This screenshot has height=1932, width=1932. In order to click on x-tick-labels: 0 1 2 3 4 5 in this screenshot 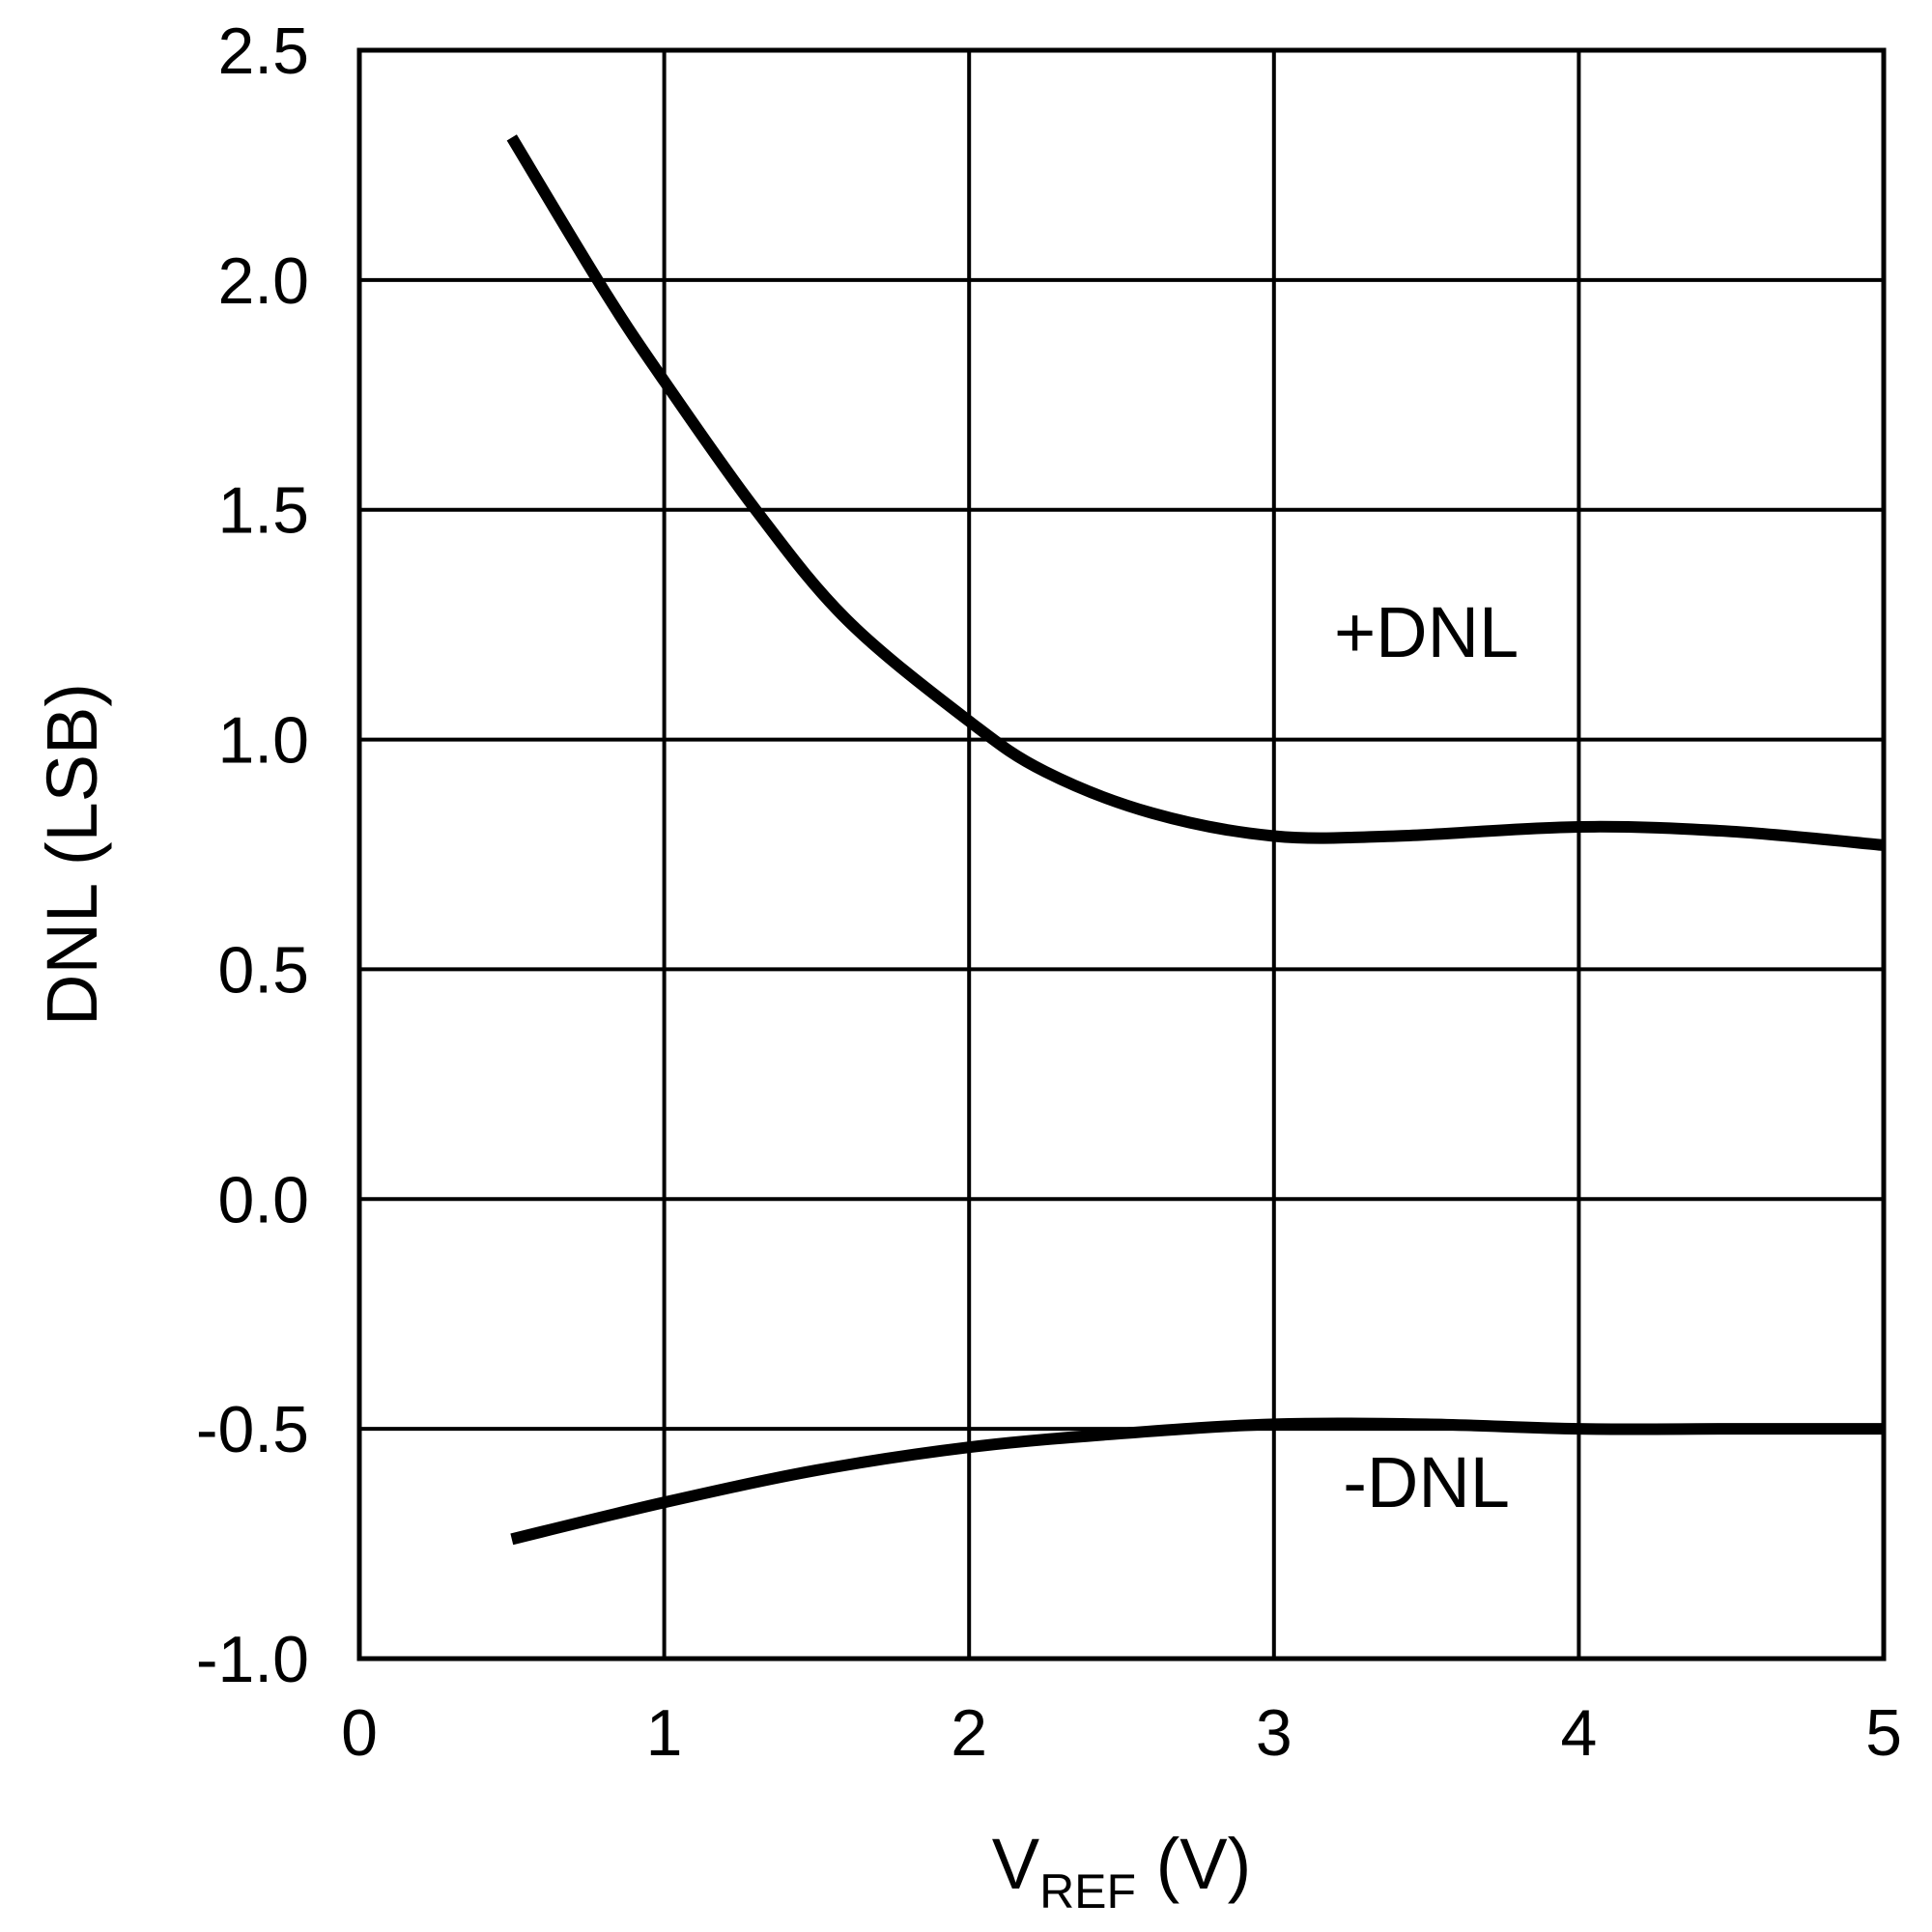, I will do `click(1121, 1733)`.